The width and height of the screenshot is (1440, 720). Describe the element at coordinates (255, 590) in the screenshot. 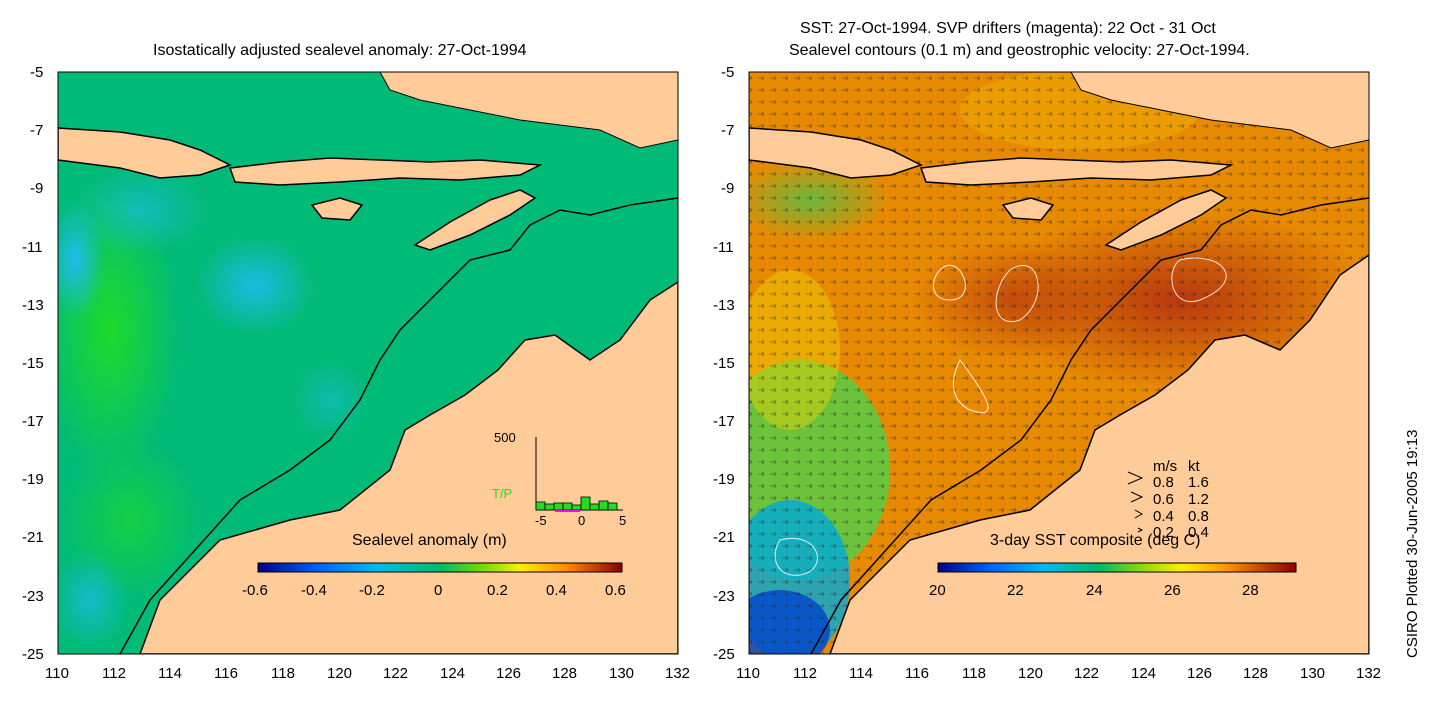

I see `left-colorbar-tick: -0.6` at that location.